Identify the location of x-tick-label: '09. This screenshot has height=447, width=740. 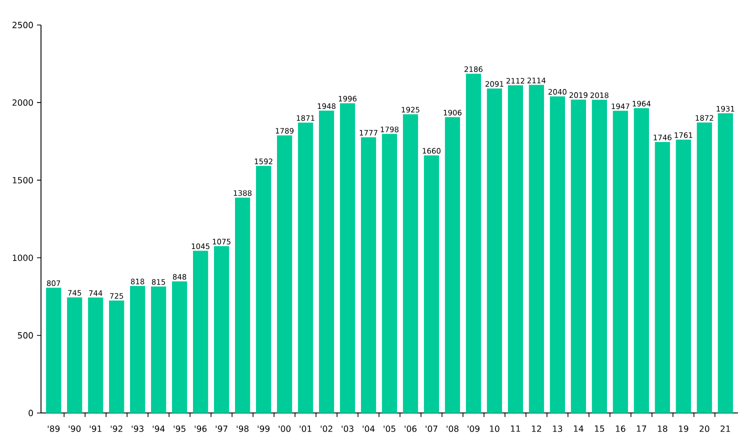
(474, 429).